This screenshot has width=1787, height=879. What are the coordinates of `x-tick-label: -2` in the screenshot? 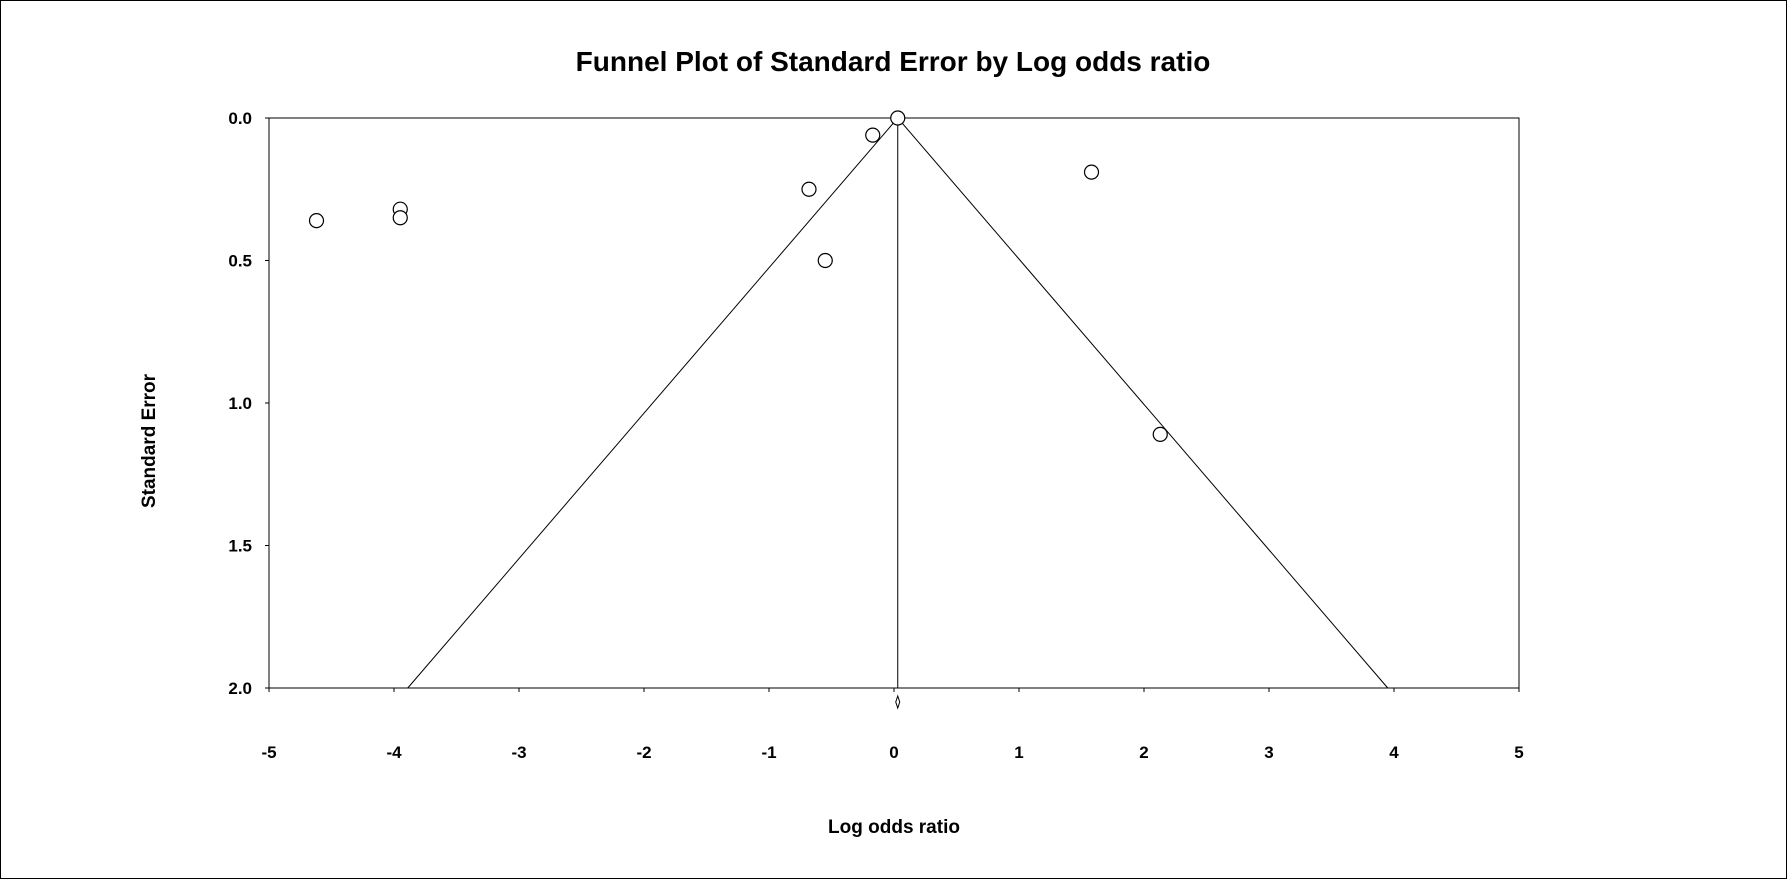 It's located at (643, 752).